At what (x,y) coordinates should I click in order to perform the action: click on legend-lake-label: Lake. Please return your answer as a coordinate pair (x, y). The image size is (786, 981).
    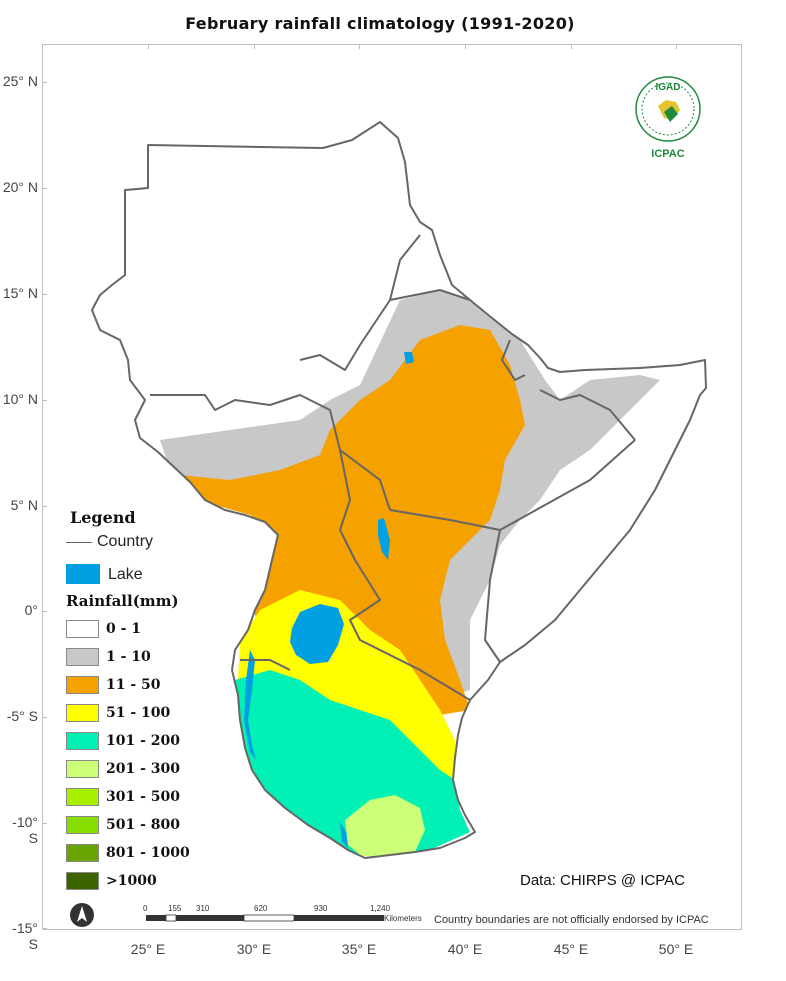
    Looking at the image, I should click on (125, 574).